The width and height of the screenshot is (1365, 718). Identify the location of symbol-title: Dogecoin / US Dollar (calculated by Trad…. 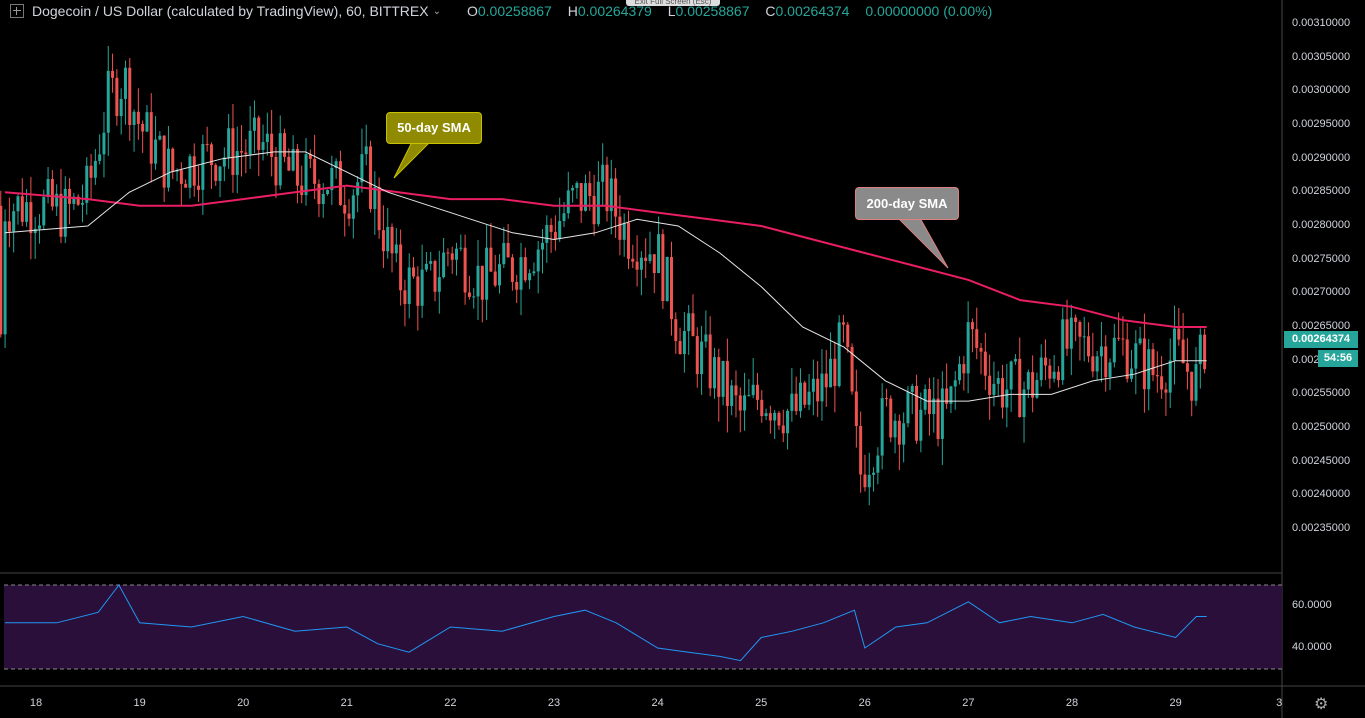
(230, 11).